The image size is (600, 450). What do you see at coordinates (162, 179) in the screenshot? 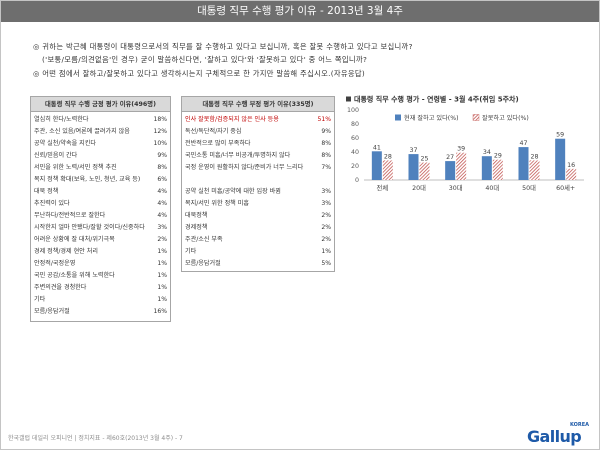
I see `row-value: 6%` at bounding box center [162, 179].